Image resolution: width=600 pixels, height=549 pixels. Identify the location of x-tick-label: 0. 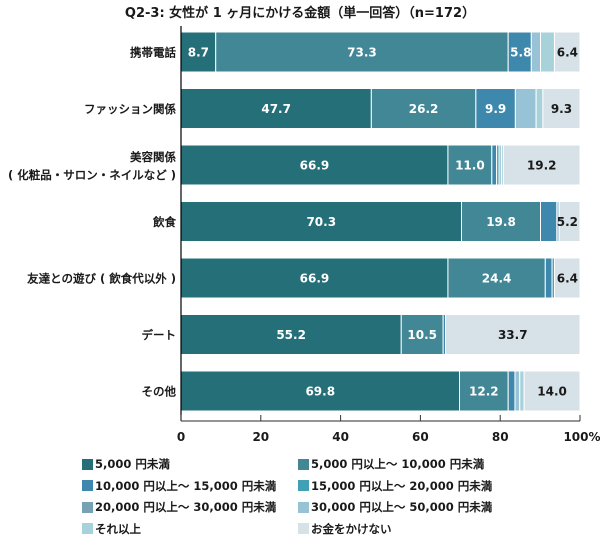
(181, 437).